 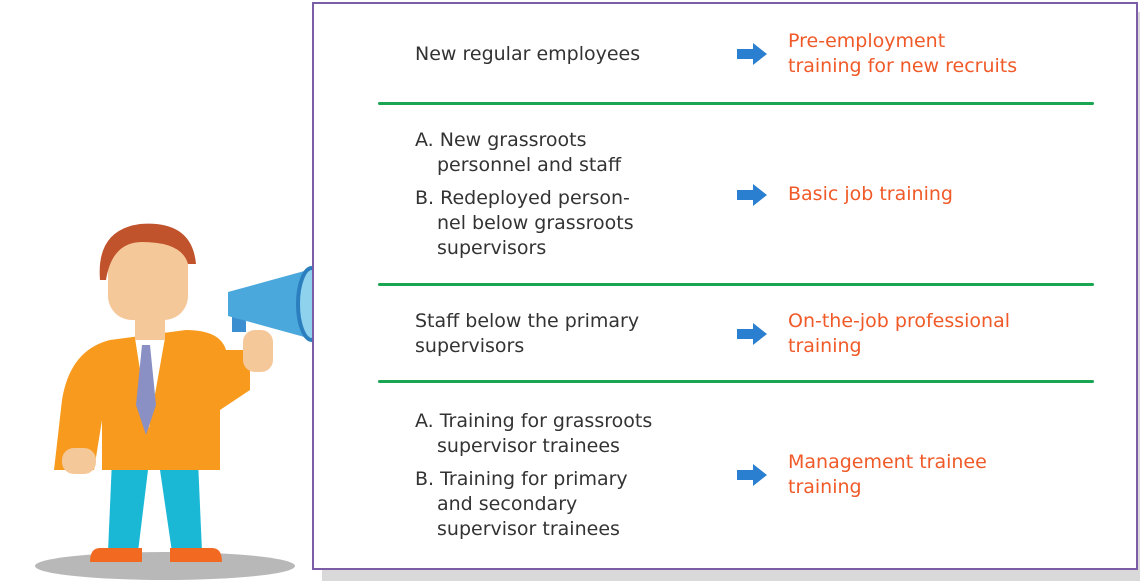 I want to click on audience-item: New regular employees, so click(x=528, y=53).